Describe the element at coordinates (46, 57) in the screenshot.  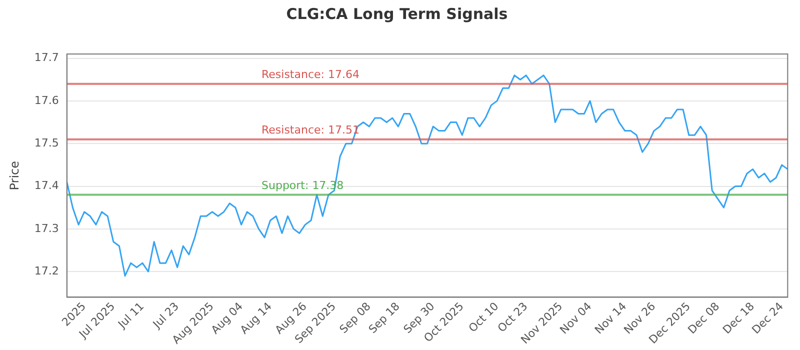
I see `y-tick-label: 17.7` at that location.